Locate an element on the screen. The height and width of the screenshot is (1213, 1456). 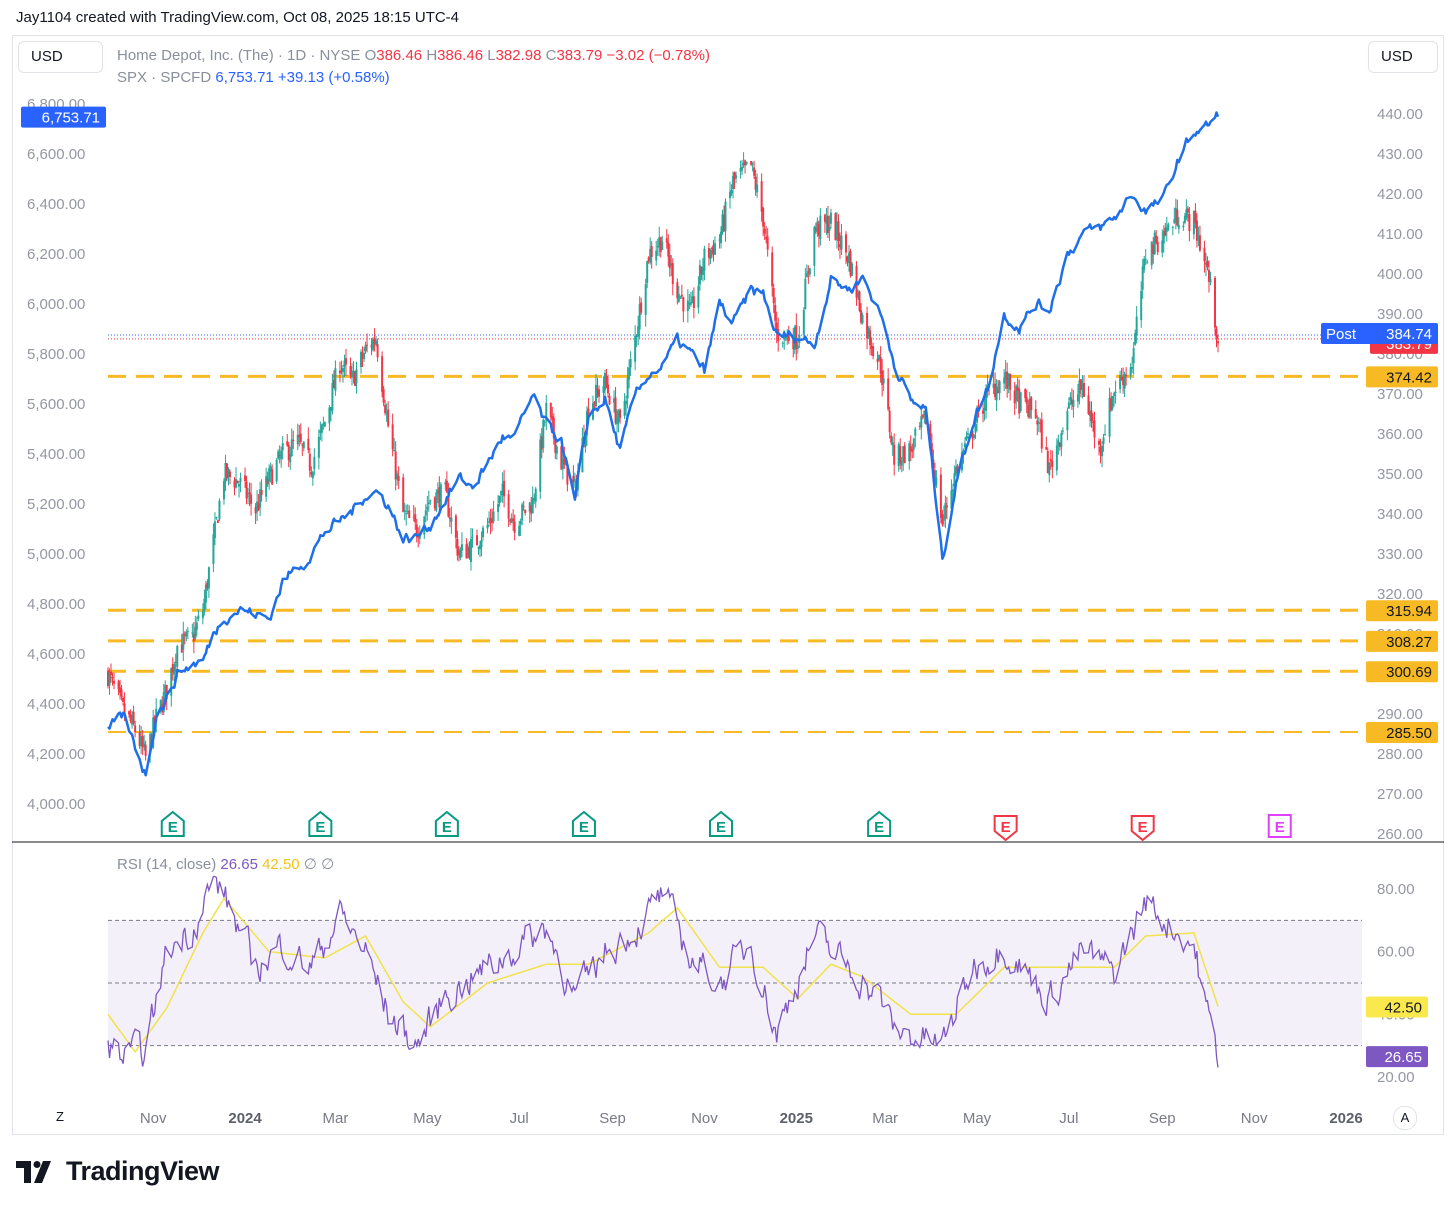
rsi-axis-tick: 80.00 is located at coordinates (1396, 889).